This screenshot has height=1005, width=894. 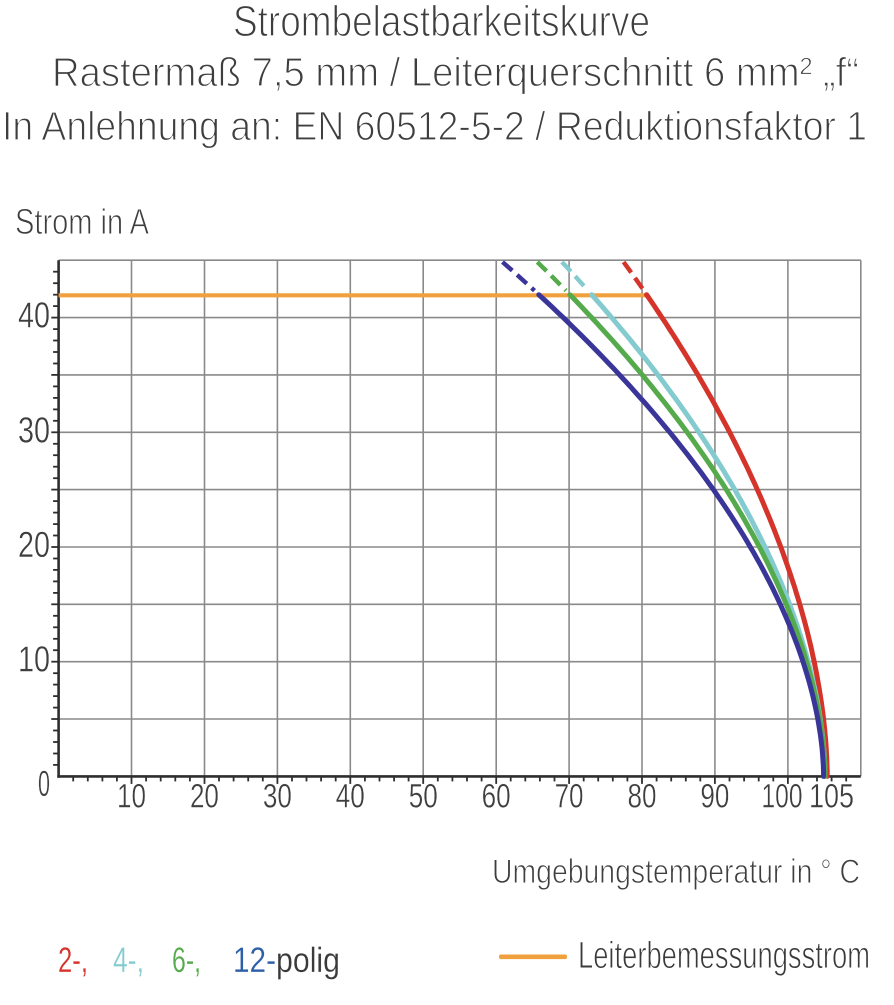 What do you see at coordinates (569, 797) in the screenshot?
I see `svg-text: 70` at bounding box center [569, 797].